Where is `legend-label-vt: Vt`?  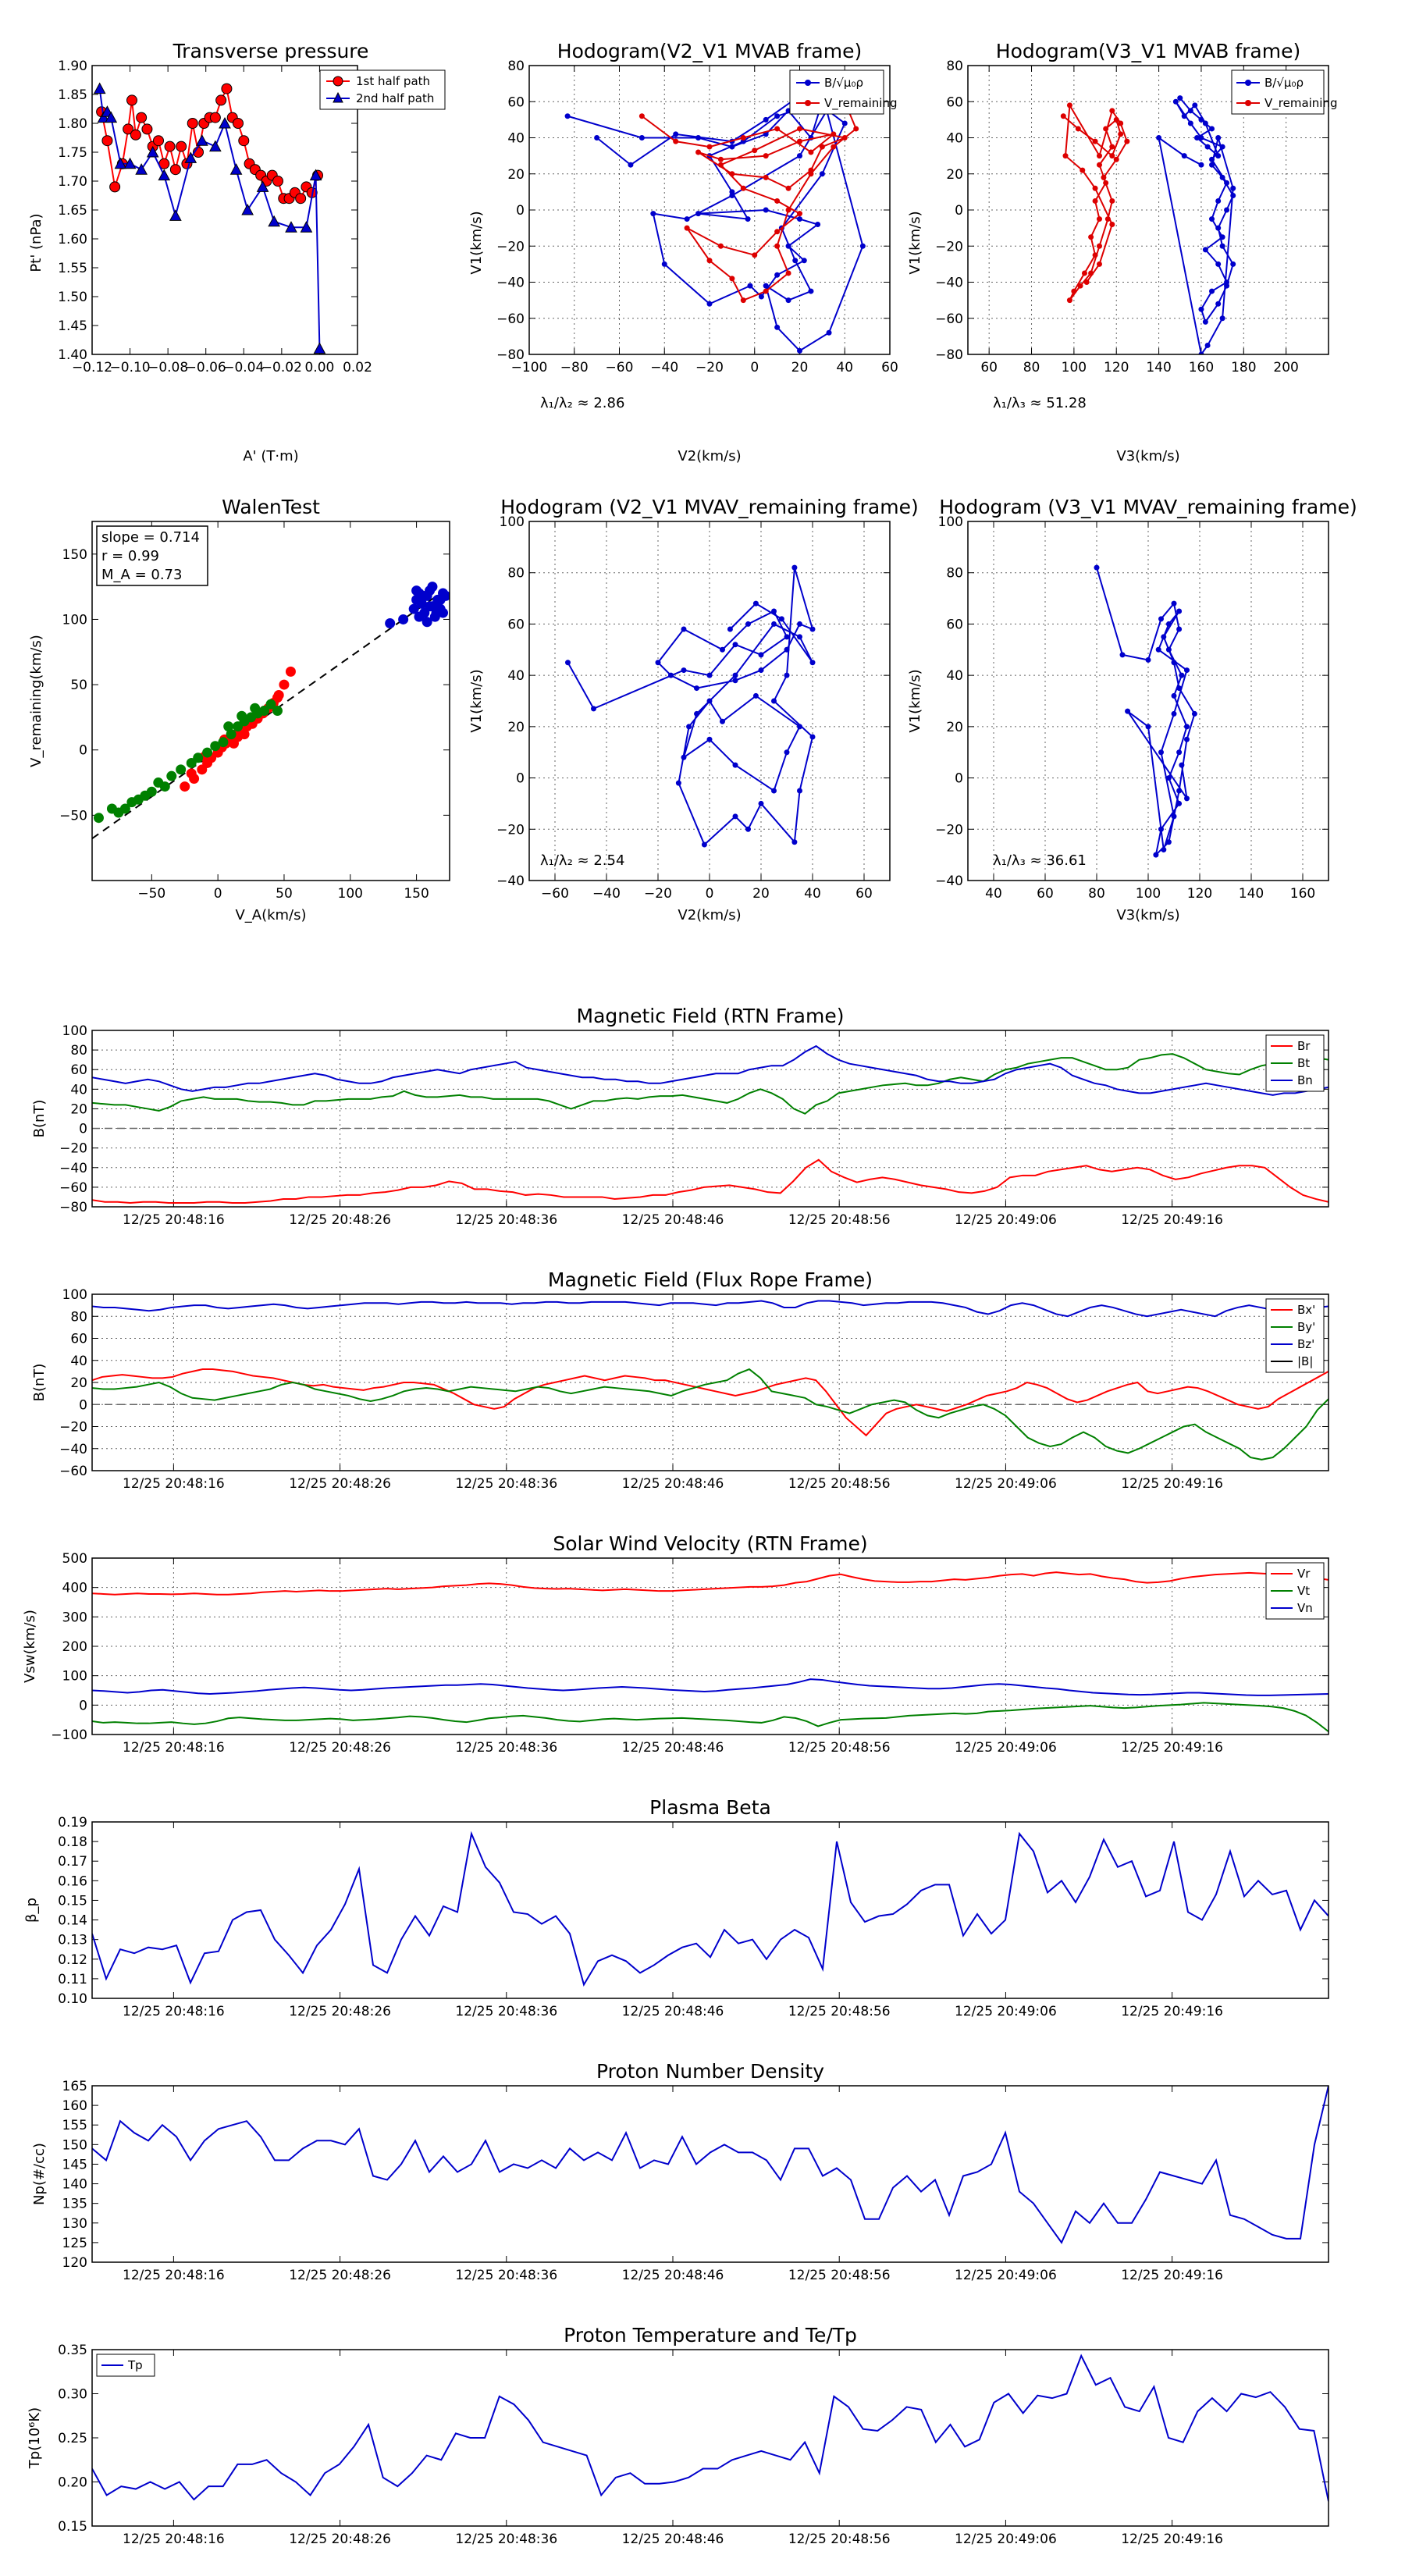
legend-label-vt: Vt is located at coordinates (1303, 1591).